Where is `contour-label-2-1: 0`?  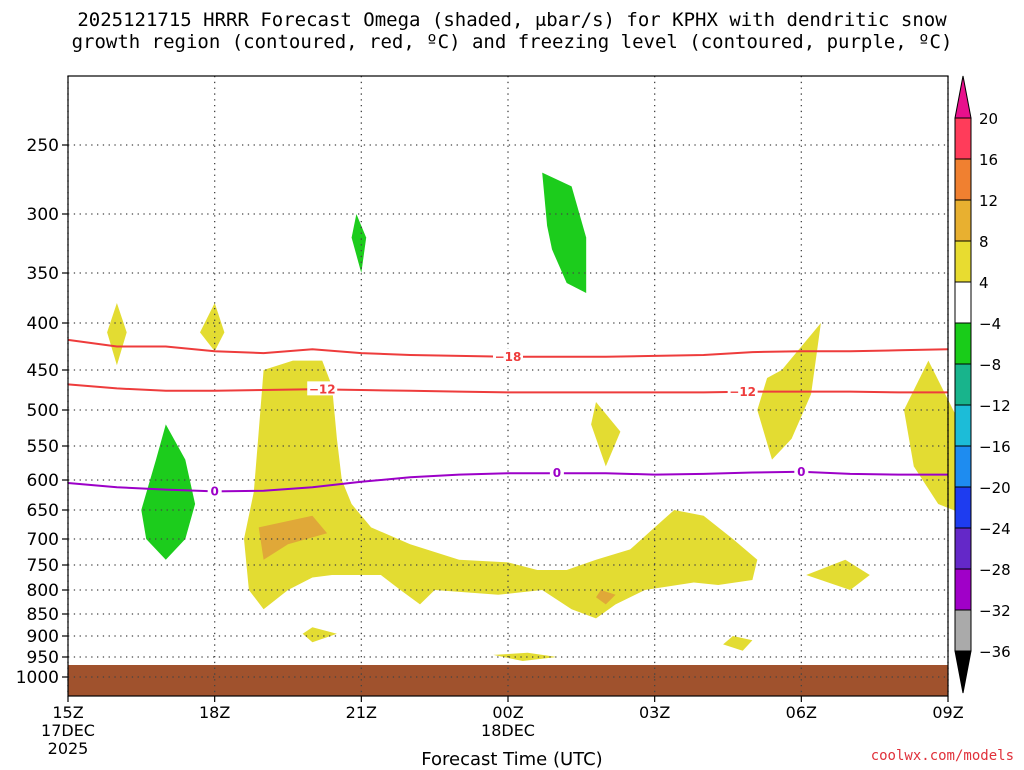
contour-label-2-1: 0 is located at coordinates (557, 473).